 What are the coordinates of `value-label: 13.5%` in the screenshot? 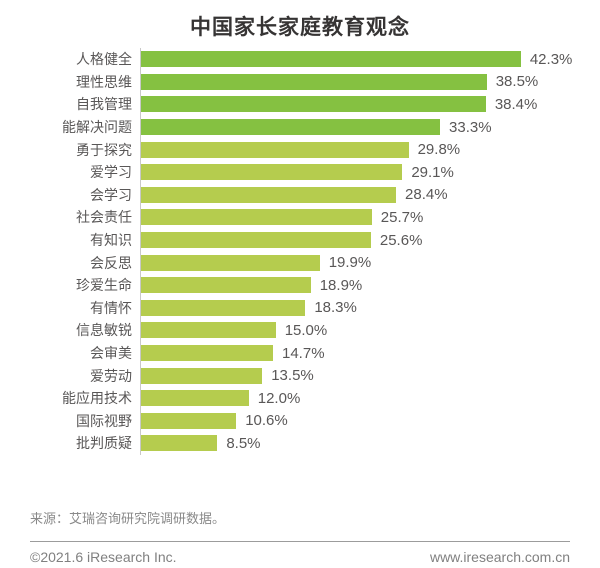 It's located at (292, 376).